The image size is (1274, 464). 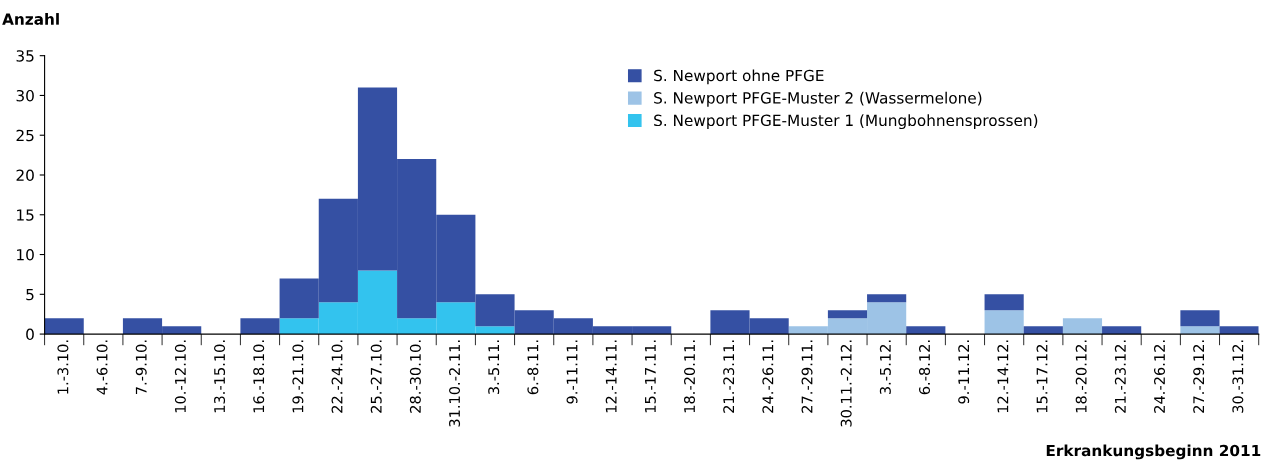 What do you see at coordinates (455, 383) in the screenshot?
I see `x-tick-label: 31.10.-2.11.` at bounding box center [455, 383].